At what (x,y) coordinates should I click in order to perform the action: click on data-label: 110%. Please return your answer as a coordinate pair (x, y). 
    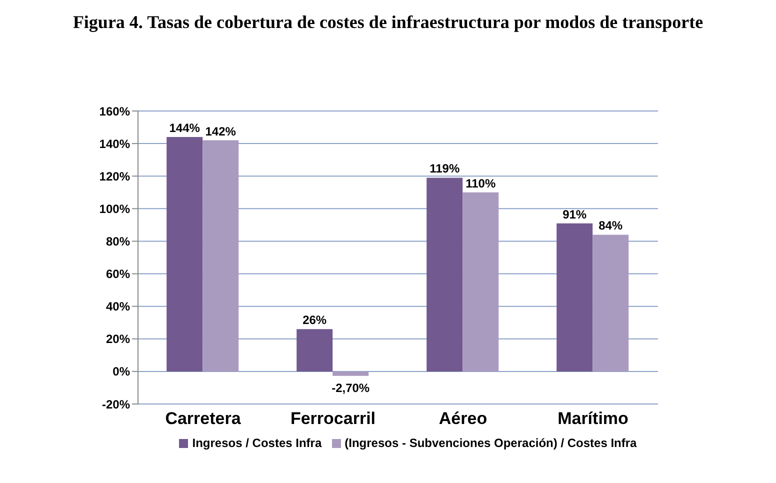
    Looking at the image, I should click on (481, 183).